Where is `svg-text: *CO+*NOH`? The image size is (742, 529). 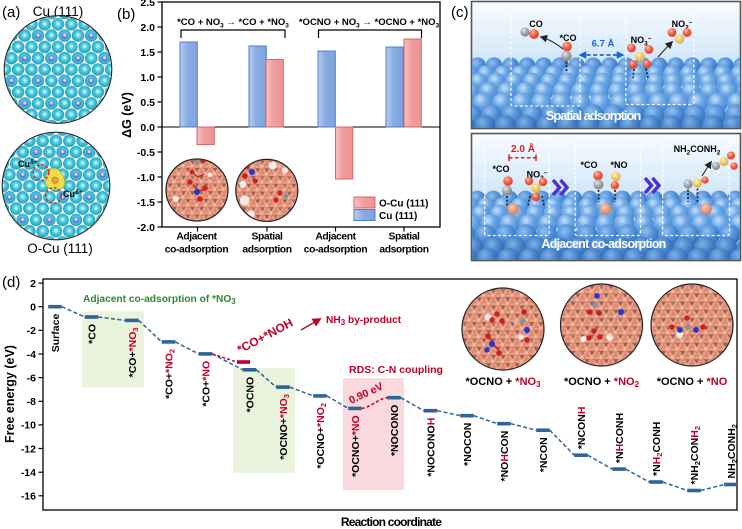
svg-text: *CO+*NOH is located at coordinates (265, 336).